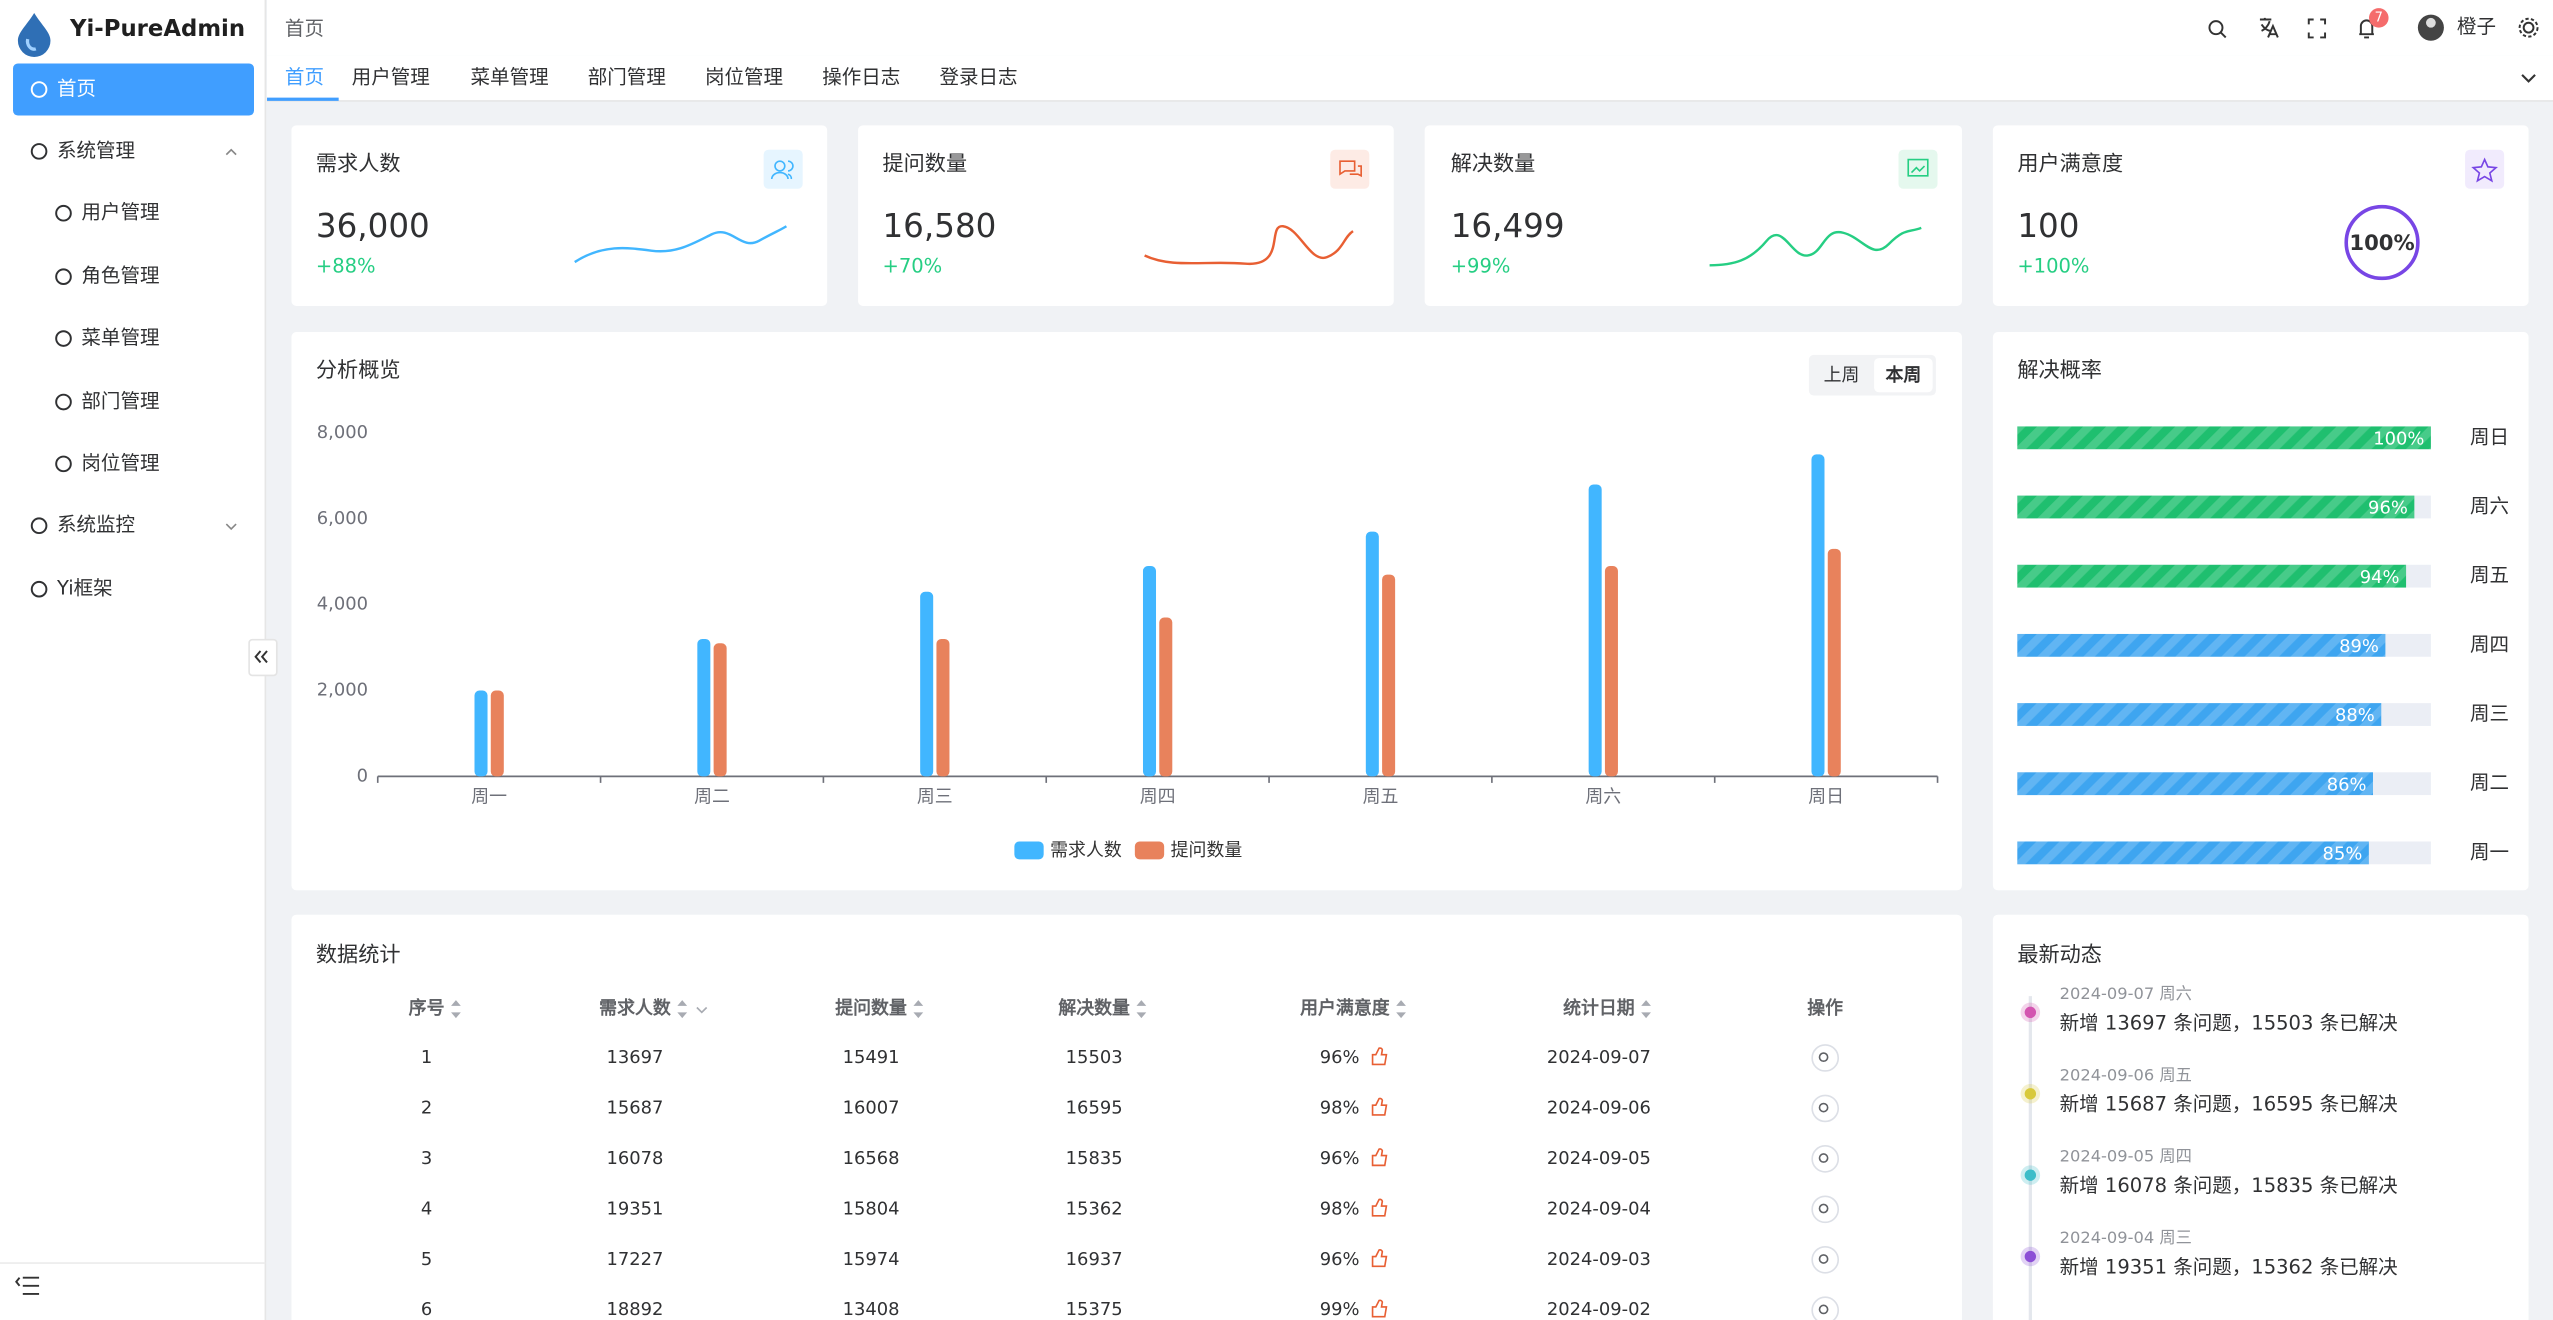 This screenshot has height=1320, width=2553. I want to click on tab: 岗位管理, so click(744, 77).